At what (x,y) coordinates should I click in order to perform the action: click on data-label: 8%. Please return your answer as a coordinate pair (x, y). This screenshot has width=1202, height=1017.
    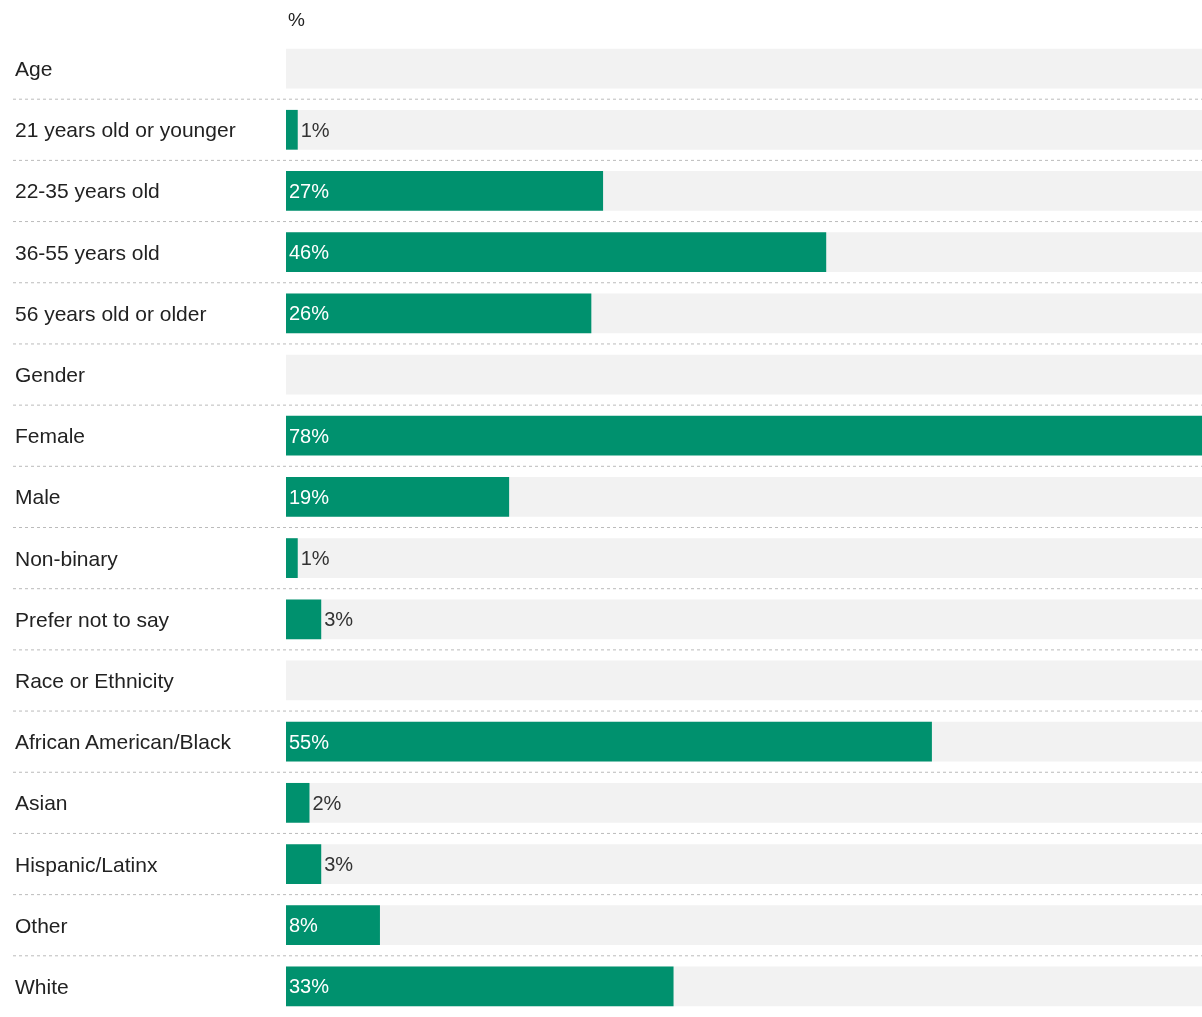
    Looking at the image, I should click on (304, 925).